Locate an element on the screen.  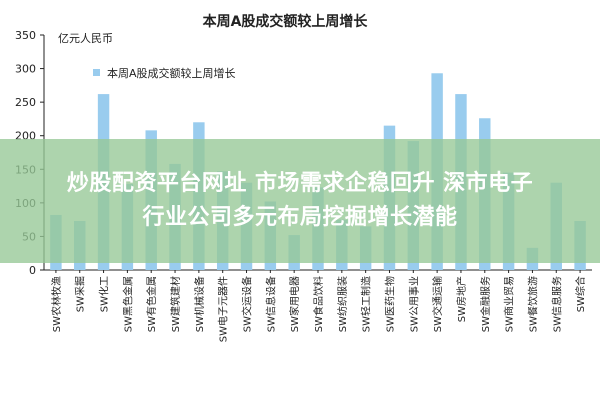
x-tick-label: SW信息设备 is located at coordinates (270, 304).